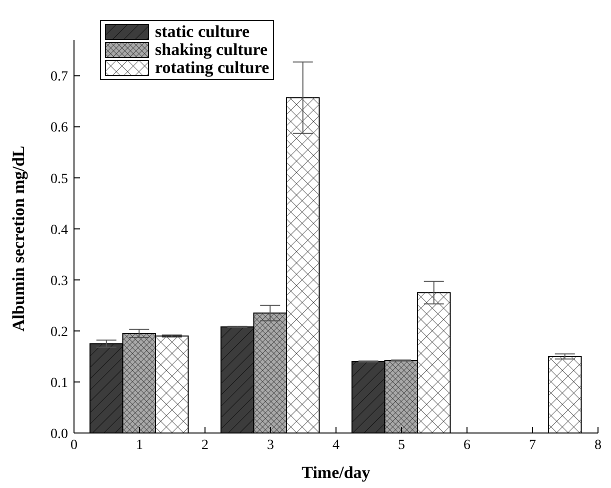 The width and height of the screenshot is (611, 488). Describe the element at coordinates (59, 332) in the screenshot. I see `y-tick-label: 0.2` at that location.